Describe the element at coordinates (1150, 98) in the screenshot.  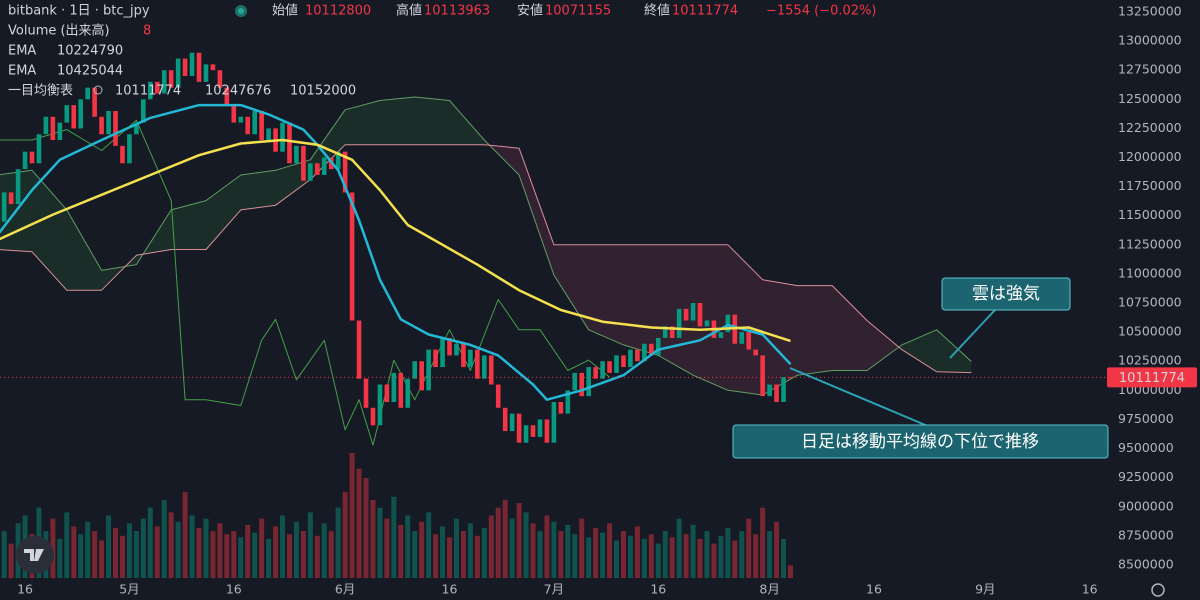
I see `y-tick-label: 12500000` at that location.